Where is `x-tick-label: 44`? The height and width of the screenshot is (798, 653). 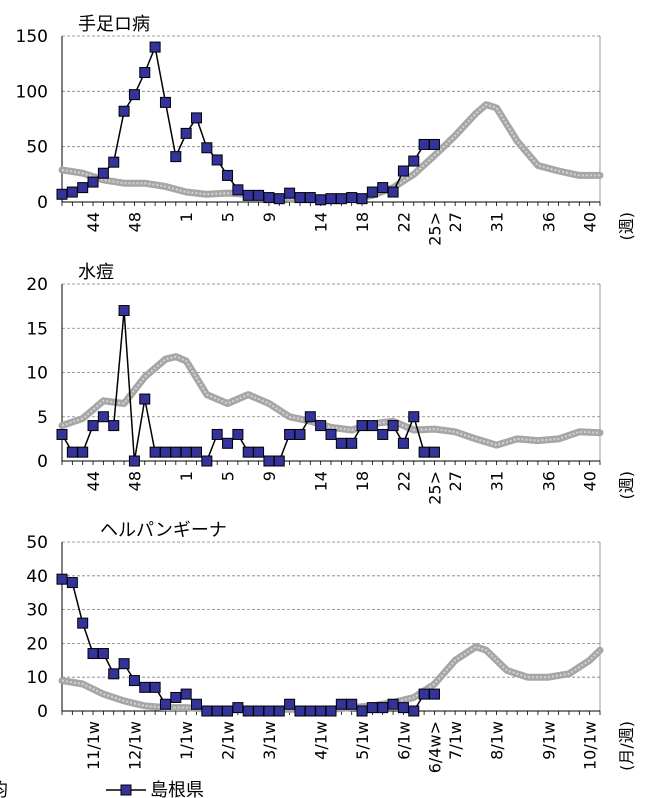 x-tick-label: 44 is located at coordinates (93, 222).